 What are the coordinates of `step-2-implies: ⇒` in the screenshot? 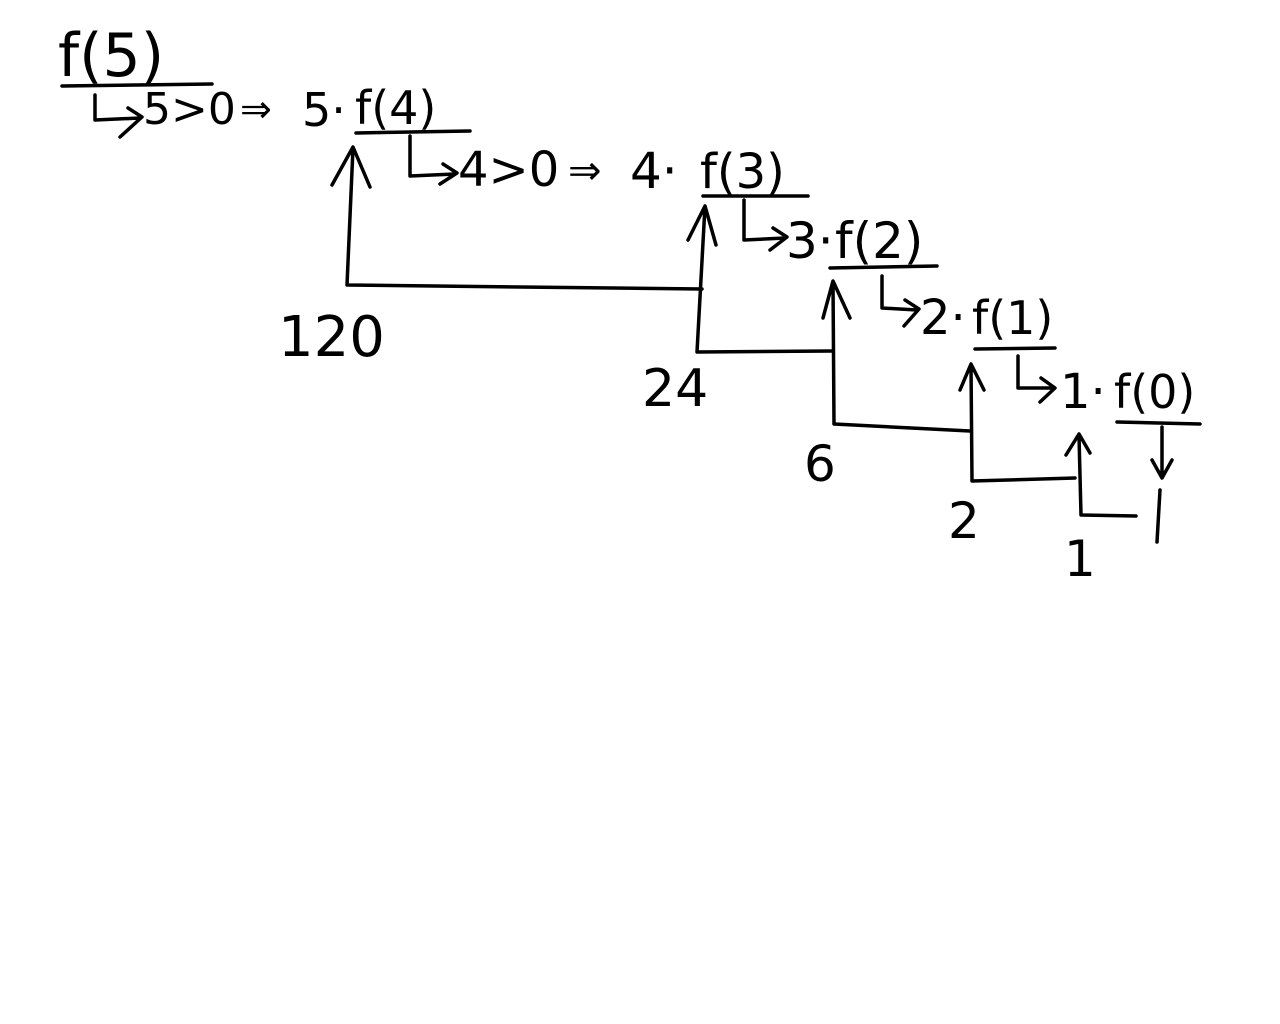 It's located at (585, 171).